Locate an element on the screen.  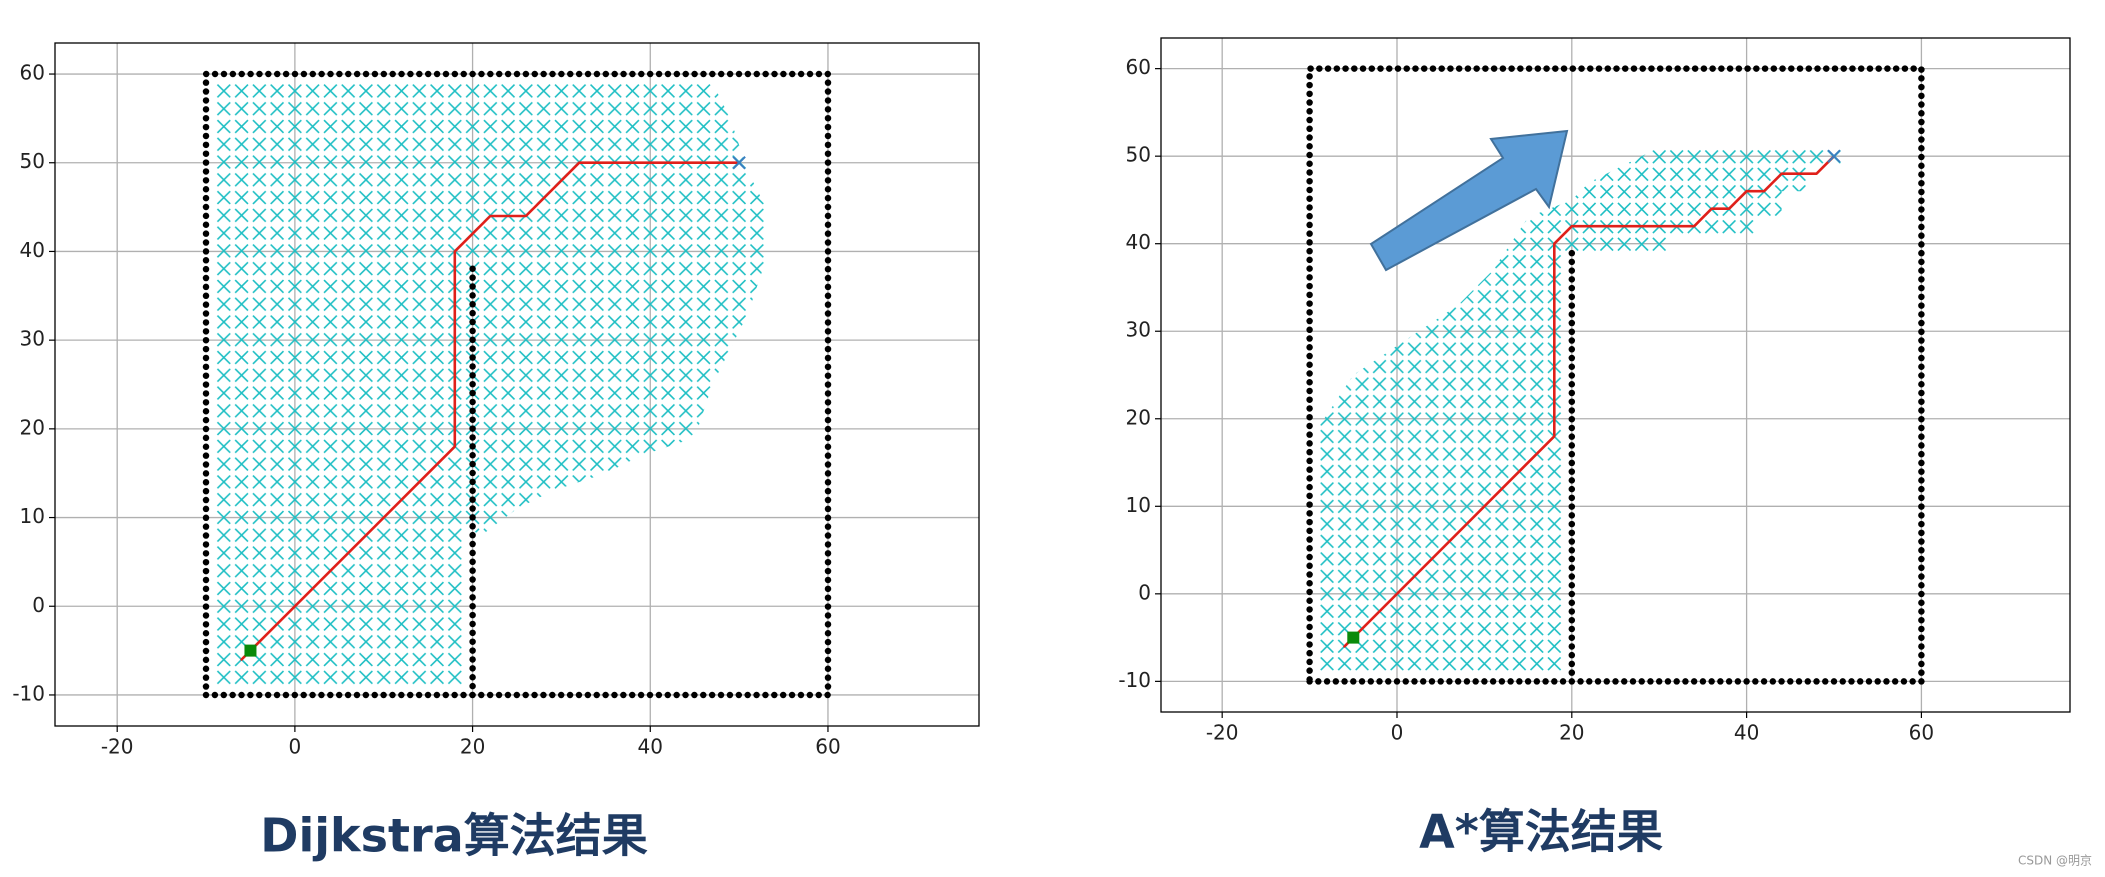
watermark: CSDN @明京 is located at coordinates (2055, 861).